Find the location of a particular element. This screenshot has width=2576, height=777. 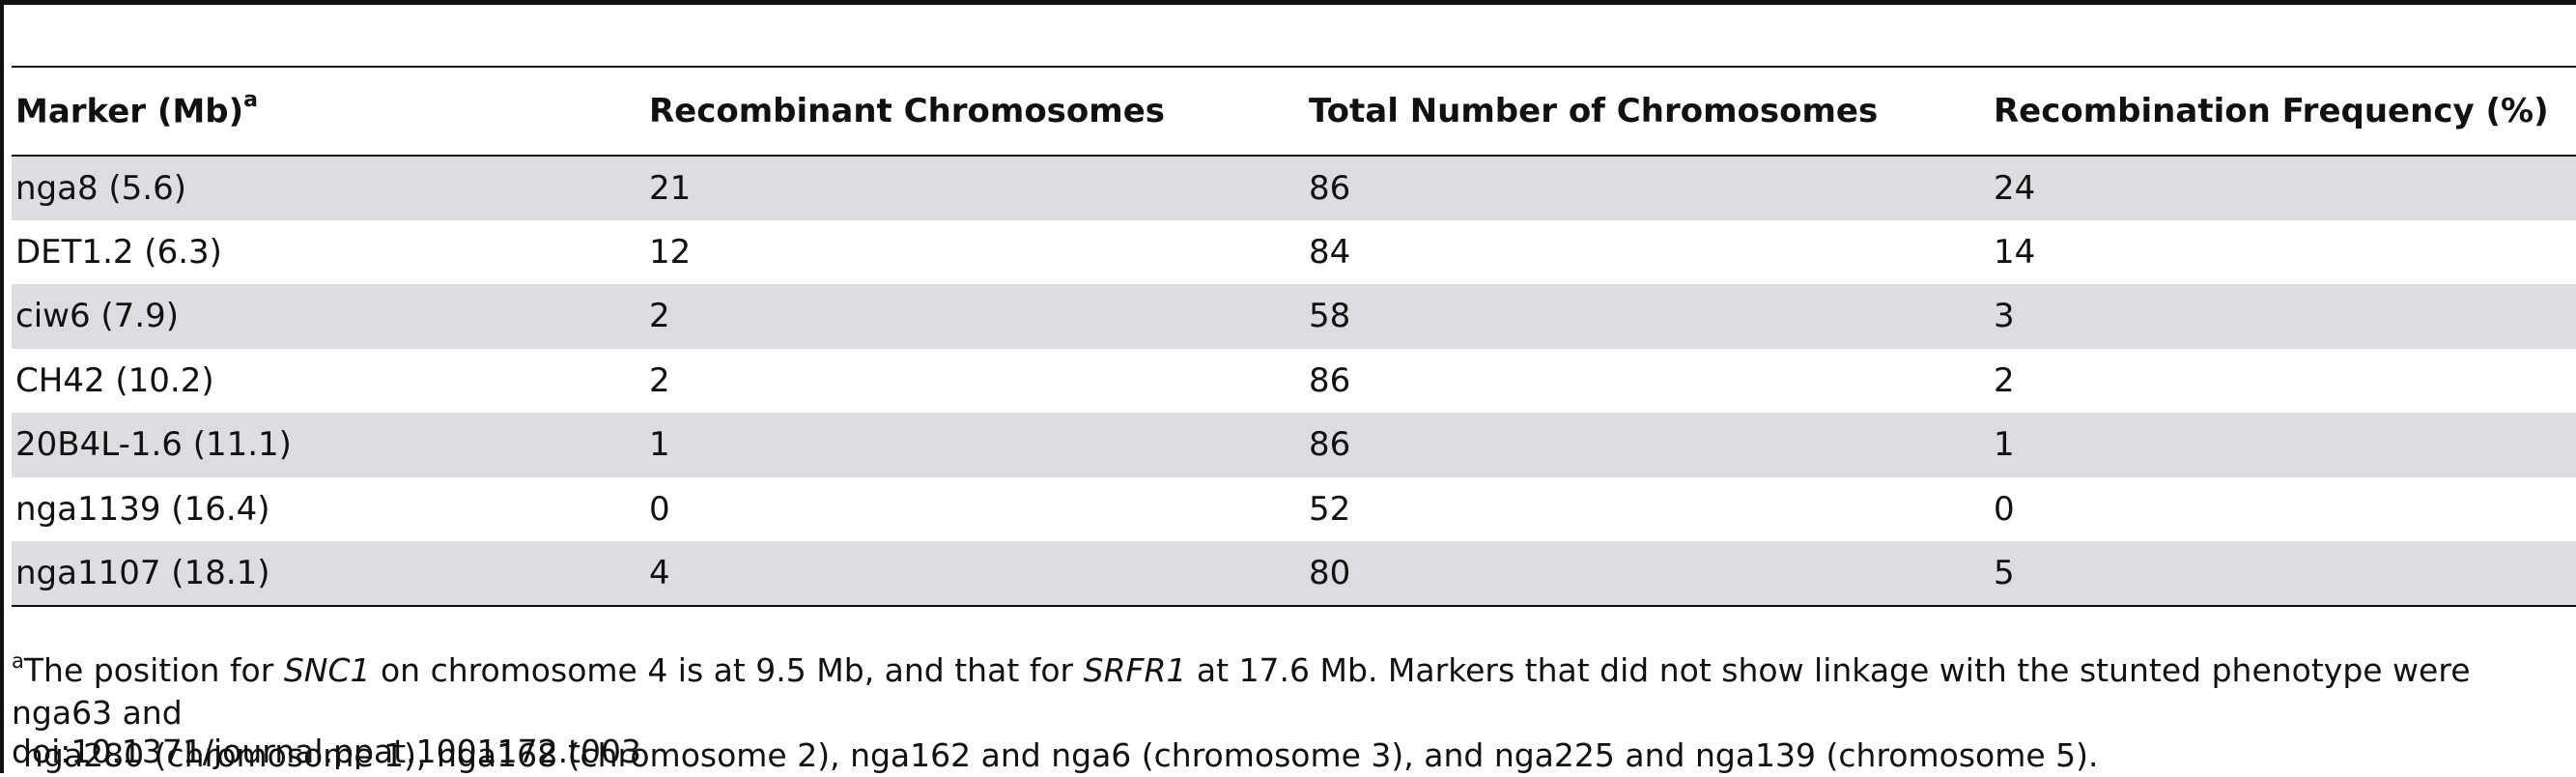

cell-frequency: 0 is located at coordinates (2005, 509).